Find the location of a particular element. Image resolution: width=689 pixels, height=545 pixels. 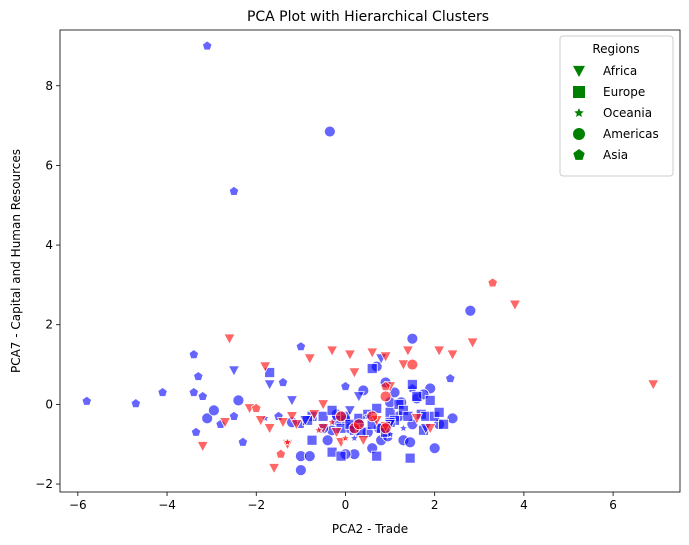

x-tick-label: 4 is located at coordinates (524, 505).